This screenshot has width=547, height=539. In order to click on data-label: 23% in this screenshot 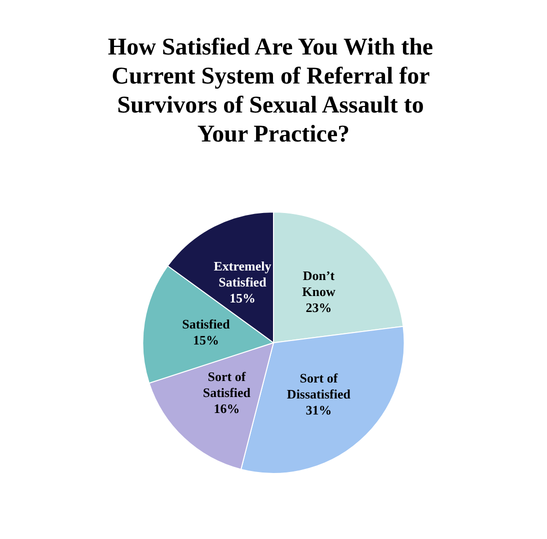, I will do `click(319, 307)`.